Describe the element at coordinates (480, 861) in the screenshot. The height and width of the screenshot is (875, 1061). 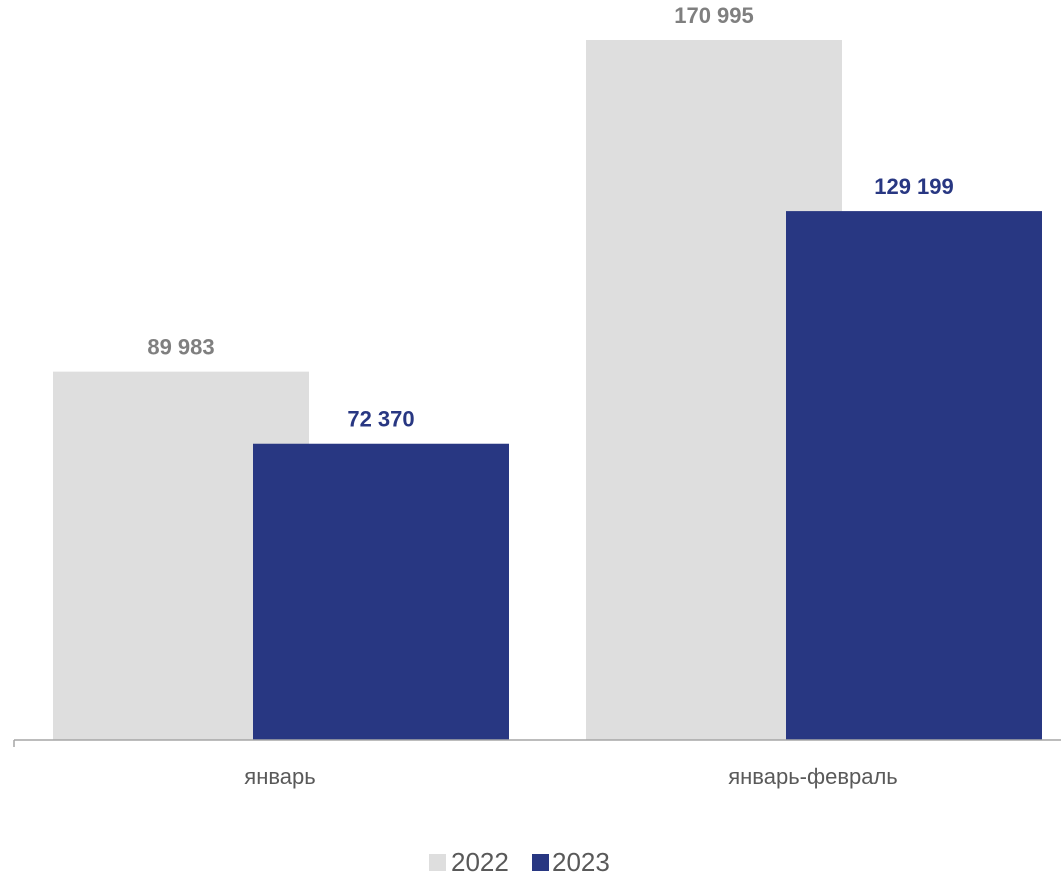
I see `legend-label-2022: 2022` at that location.